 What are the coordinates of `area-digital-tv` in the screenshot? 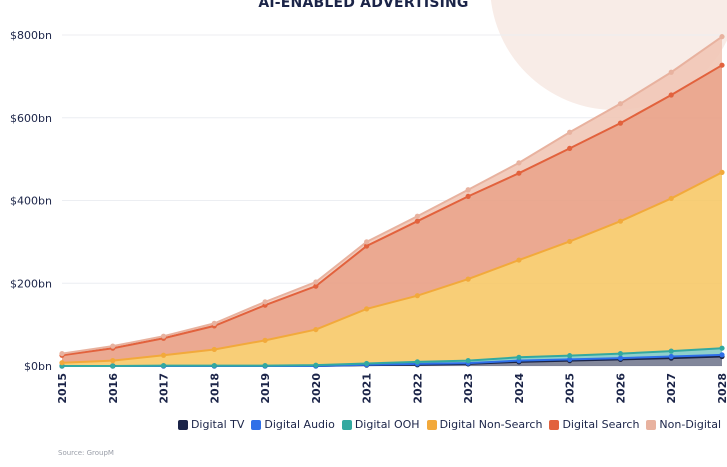 It's located at (392, 361).